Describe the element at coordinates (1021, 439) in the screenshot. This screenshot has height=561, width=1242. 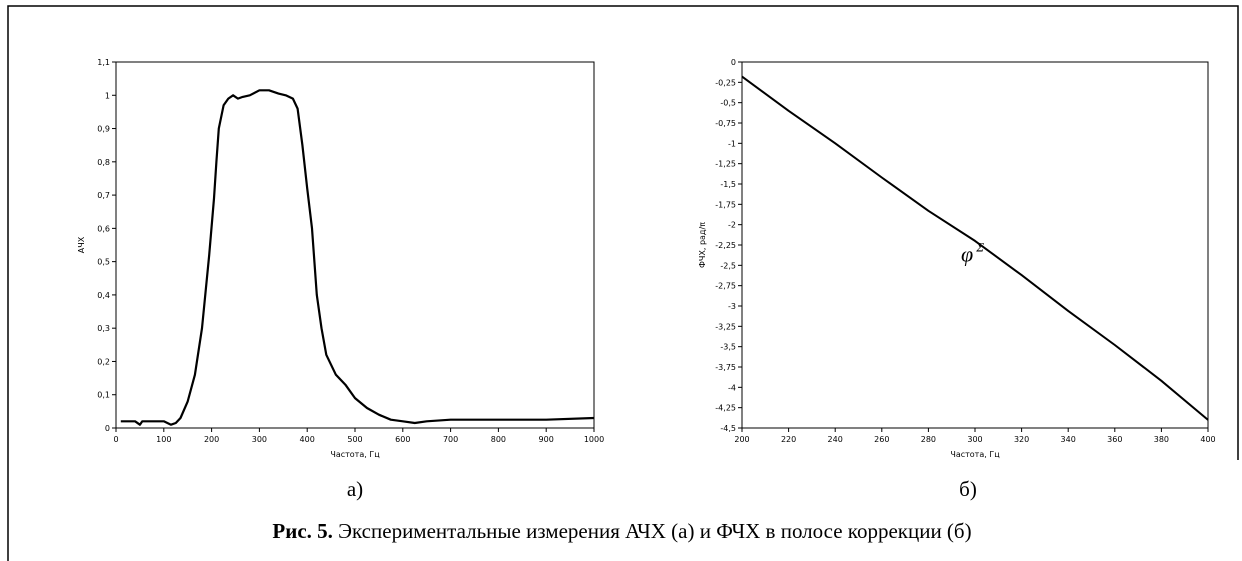
I see `chart-b-xtick-label: 320` at that location.